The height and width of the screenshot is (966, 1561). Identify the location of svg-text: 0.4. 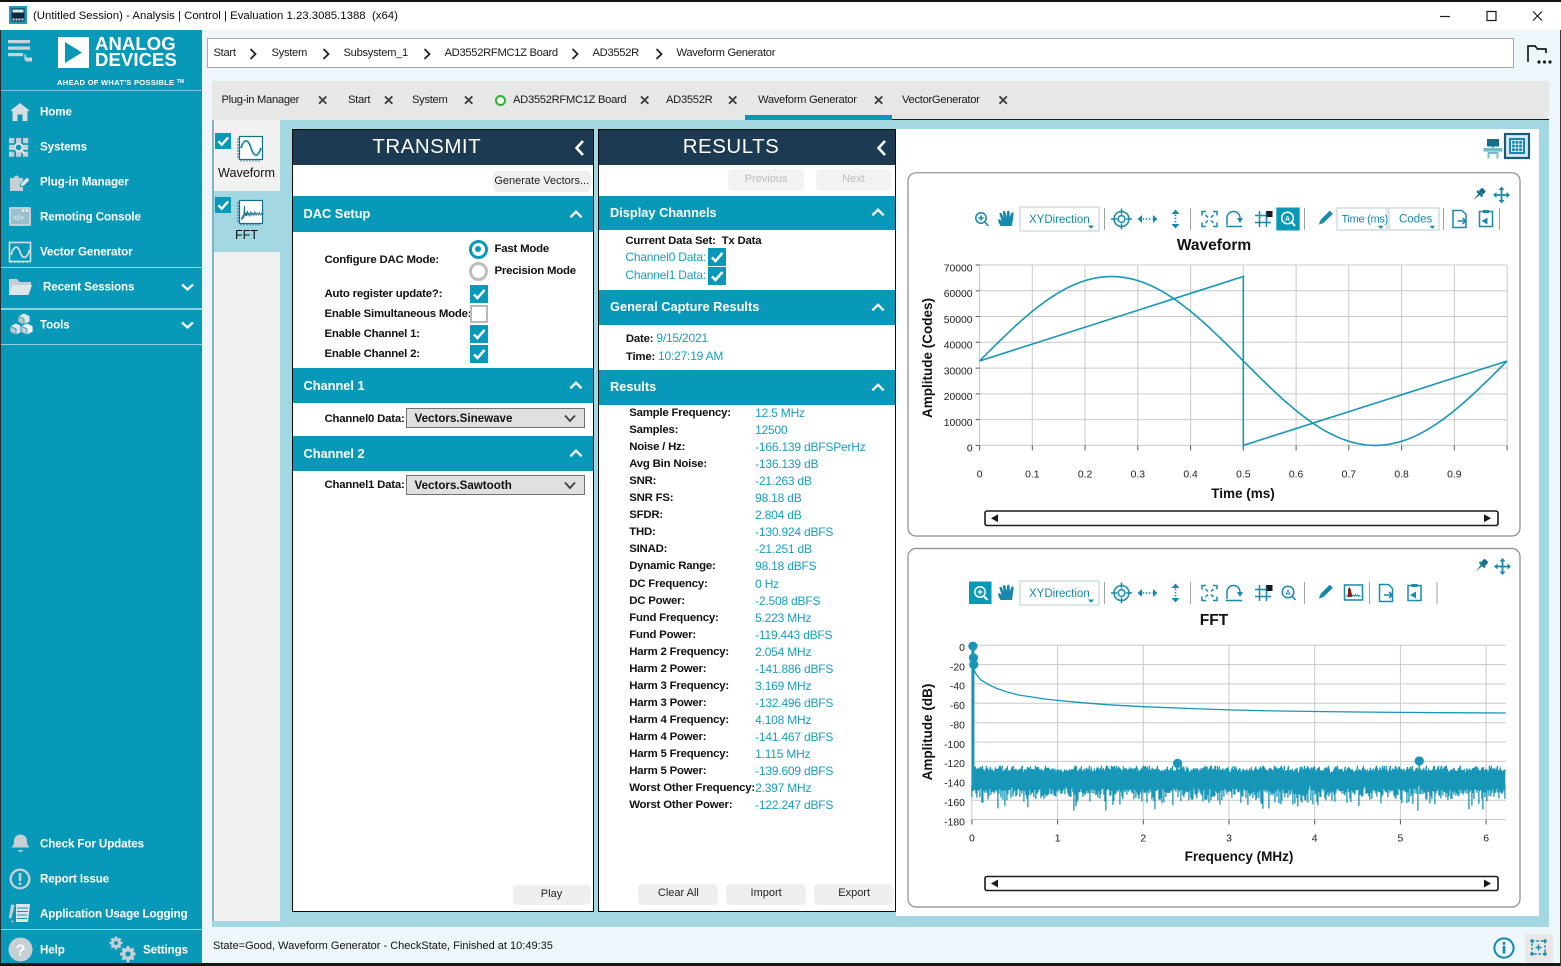
(1190, 475).